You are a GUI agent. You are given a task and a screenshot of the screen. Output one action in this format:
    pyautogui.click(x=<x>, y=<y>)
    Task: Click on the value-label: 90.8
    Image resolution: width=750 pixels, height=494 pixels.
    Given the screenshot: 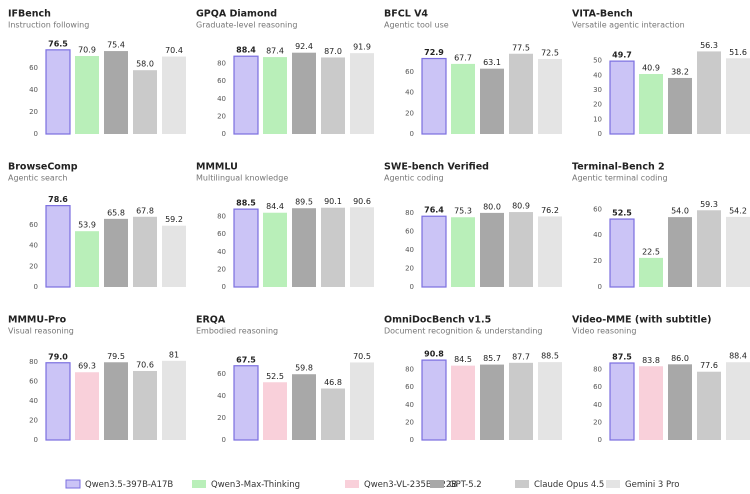 What is the action you would take?
    pyautogui.click(x=434, y=354)
    